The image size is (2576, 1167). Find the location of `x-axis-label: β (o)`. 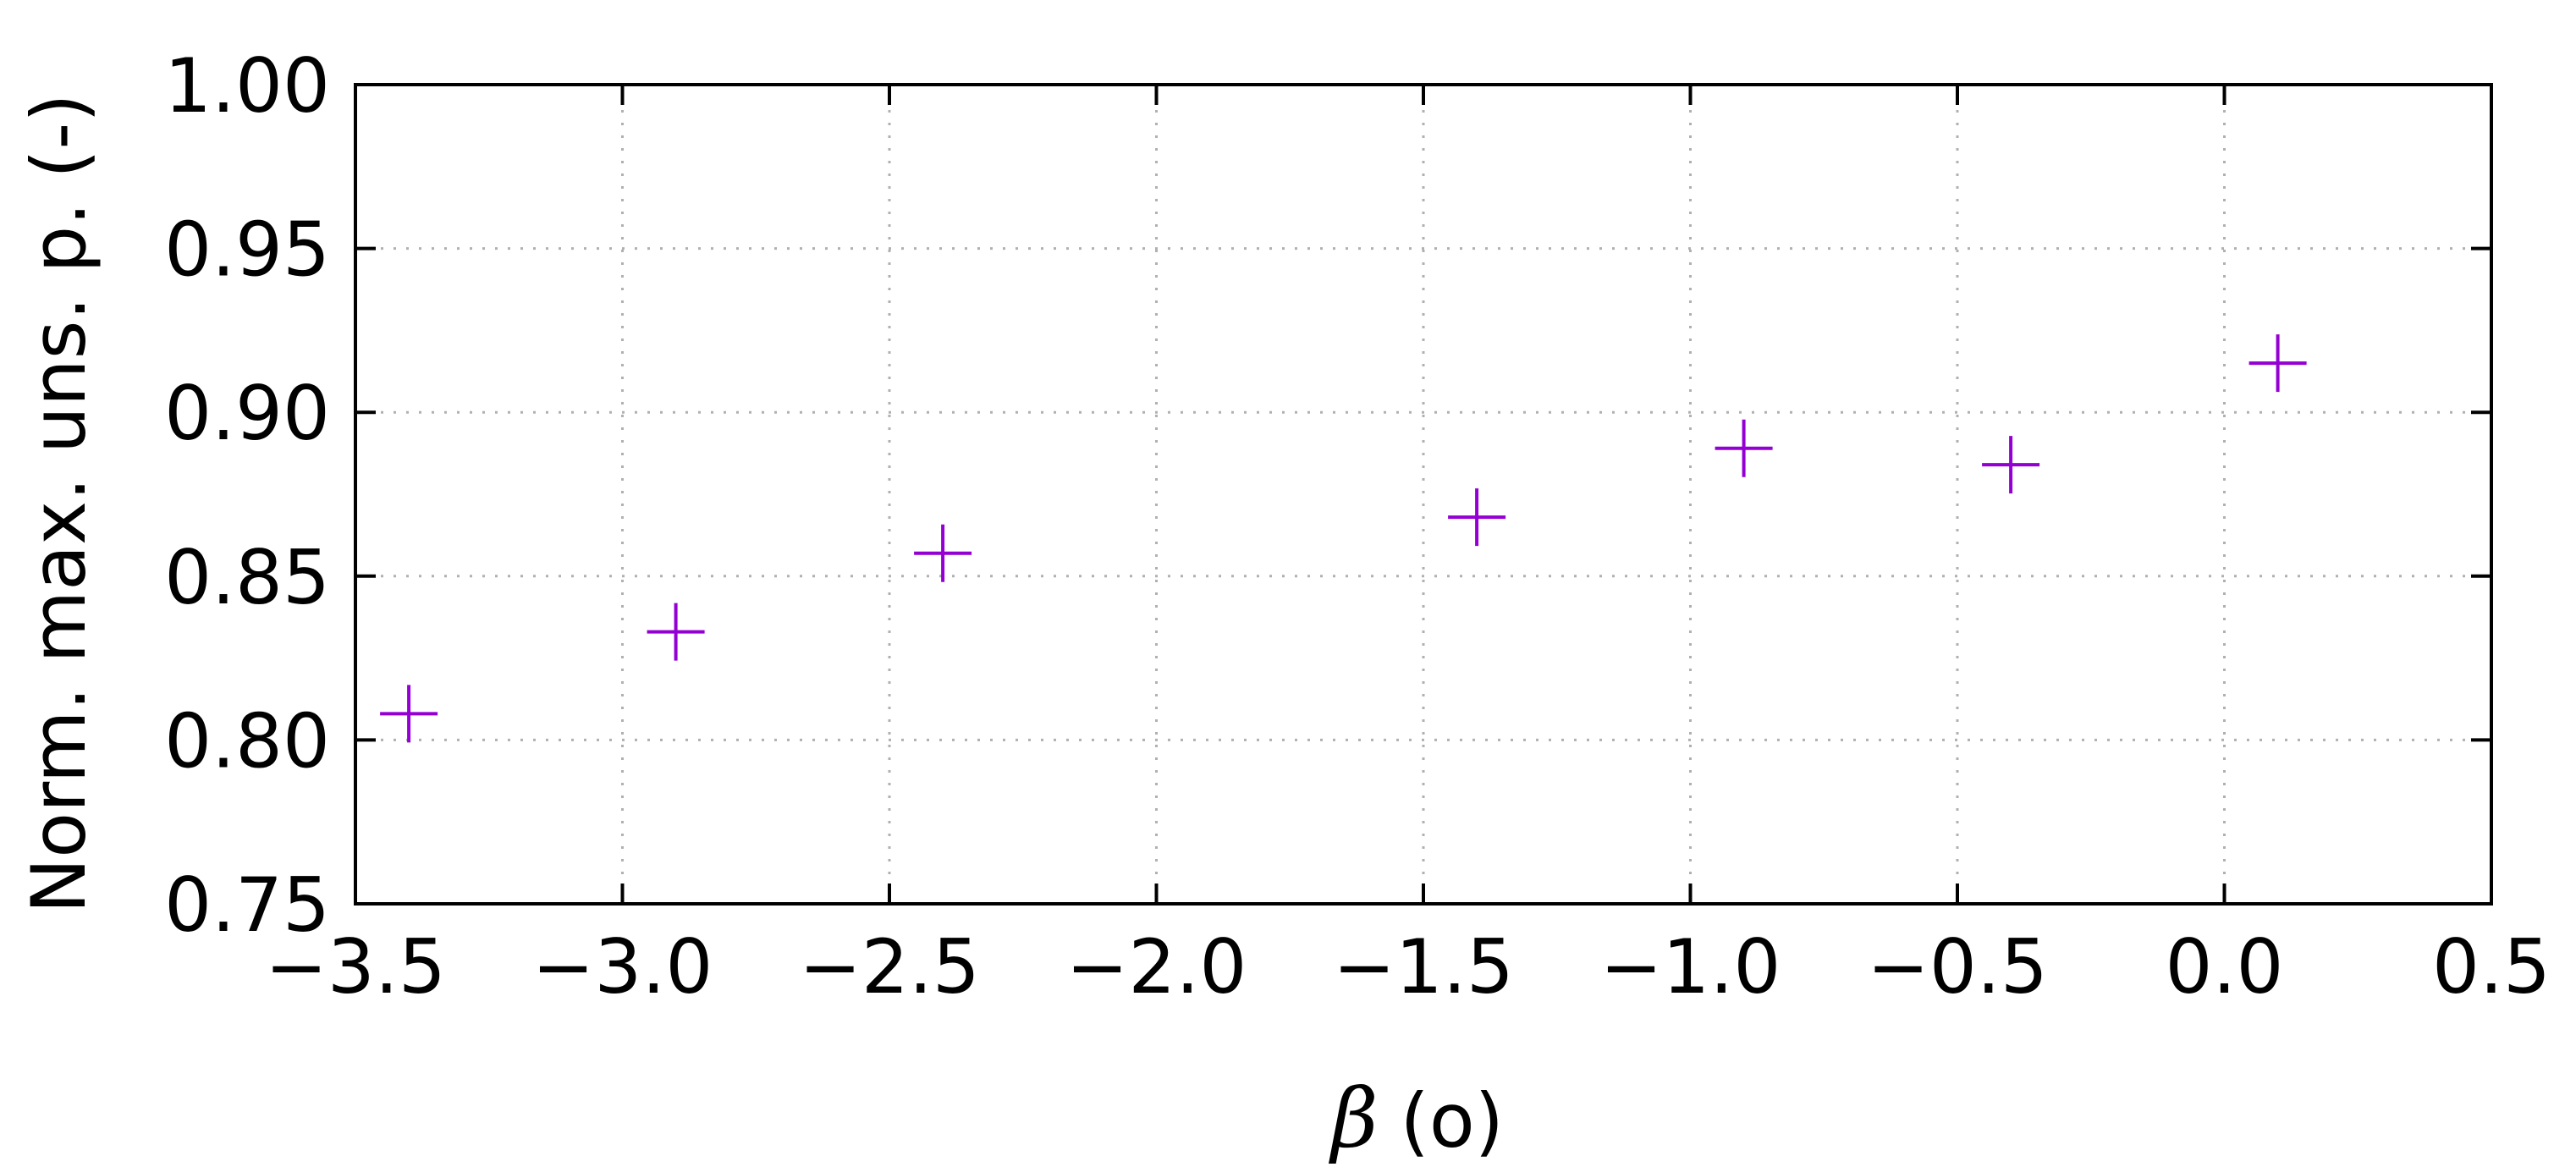

x-axis-label: β (o) is located at coordinates (1416, 1118).